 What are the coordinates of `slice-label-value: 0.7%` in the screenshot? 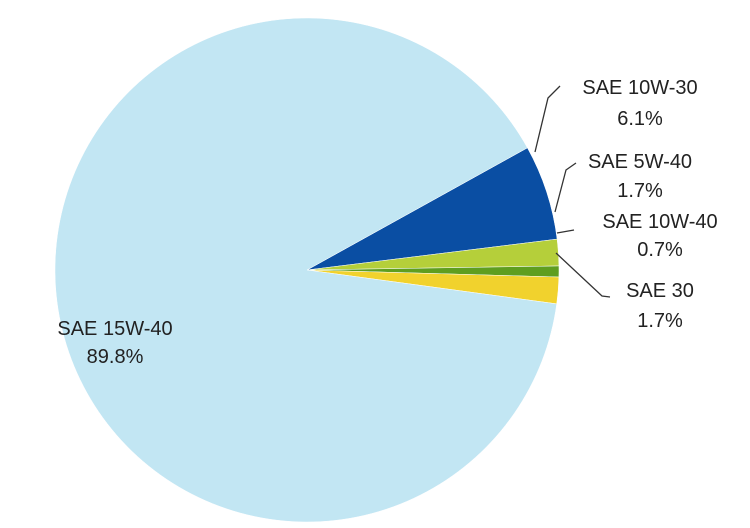 It's located at (660, 250).